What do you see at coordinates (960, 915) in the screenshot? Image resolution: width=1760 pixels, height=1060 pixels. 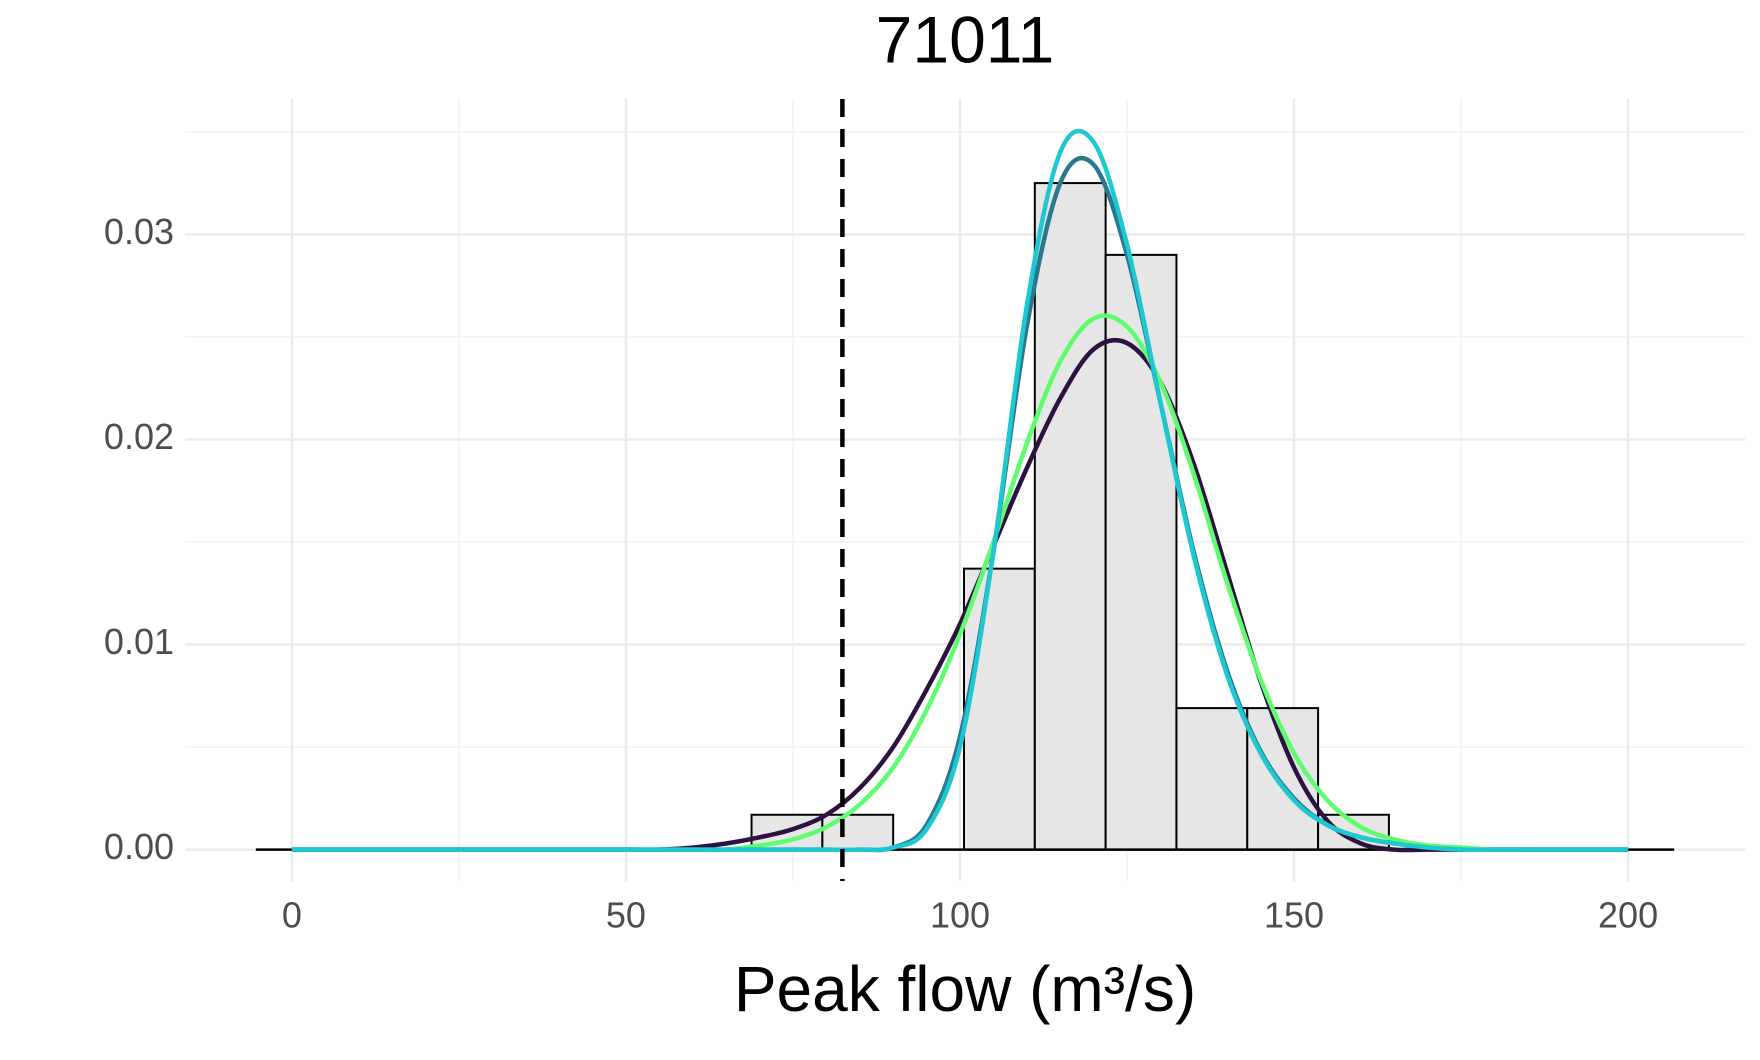 I see `x-tick-label: 100` at bounding box center [960, 915].